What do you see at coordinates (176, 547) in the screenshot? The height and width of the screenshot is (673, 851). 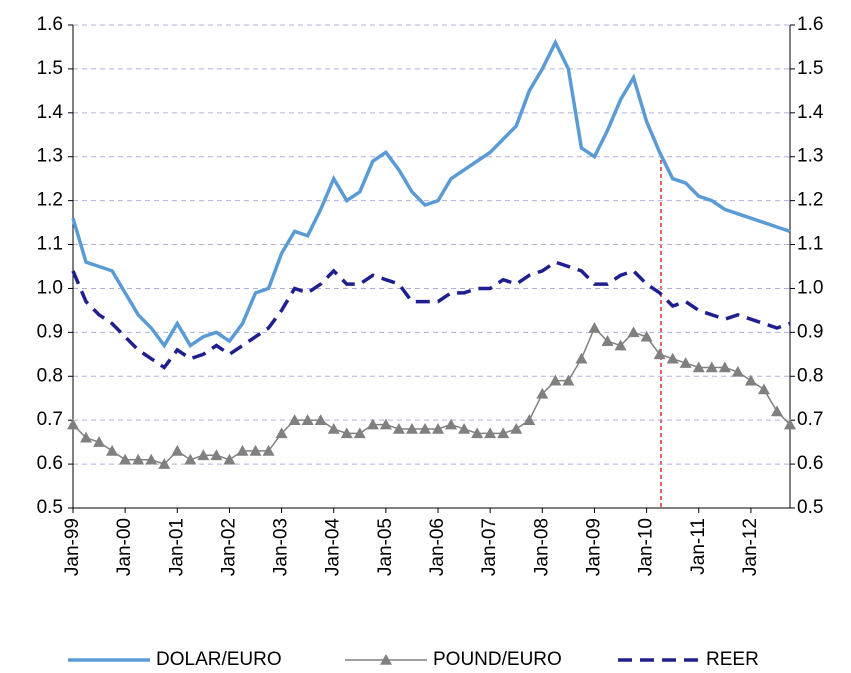 I see `x-tick-label: Jan-01` at bounding box center [176, 547].